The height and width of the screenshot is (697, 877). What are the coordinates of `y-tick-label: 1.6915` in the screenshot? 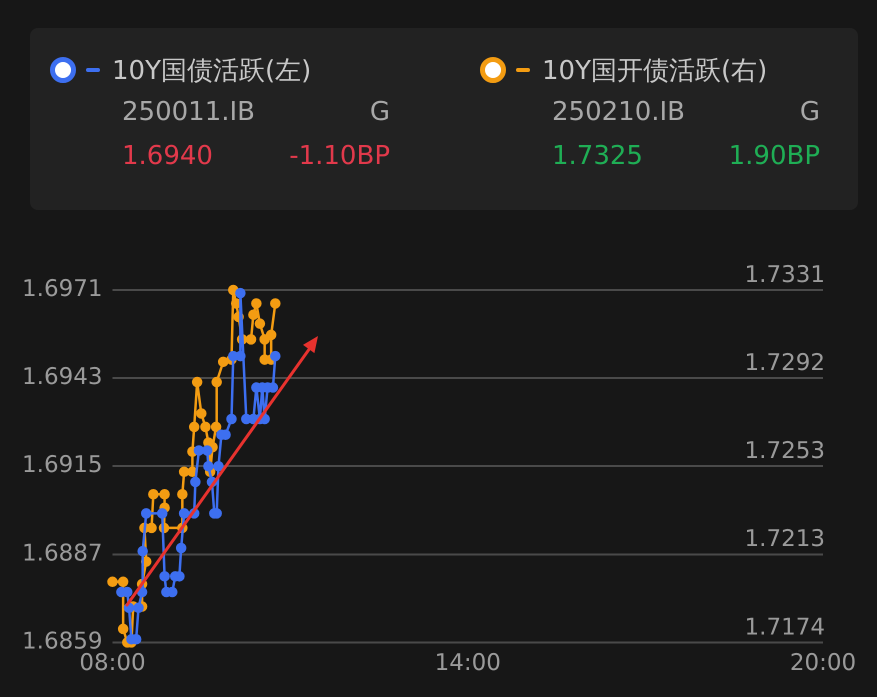 It's located at (62, 465).